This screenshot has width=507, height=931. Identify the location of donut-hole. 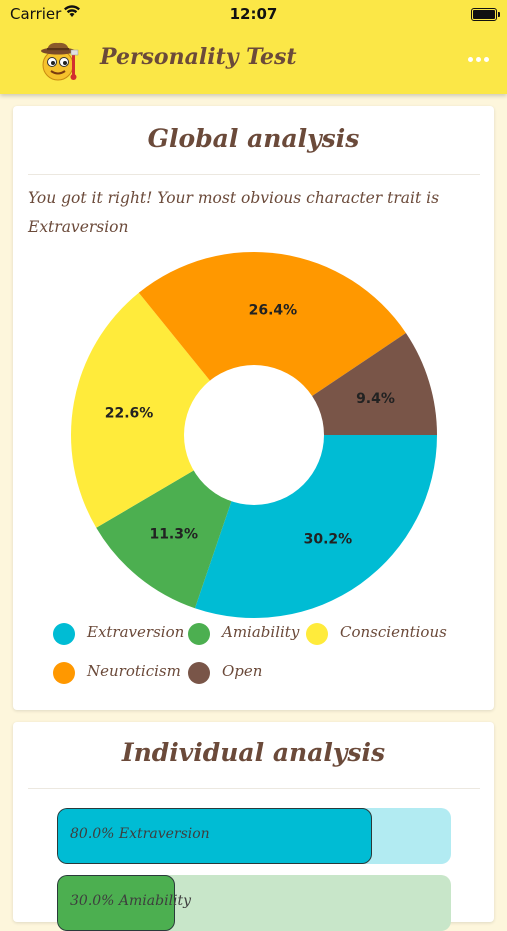
(254, 435).